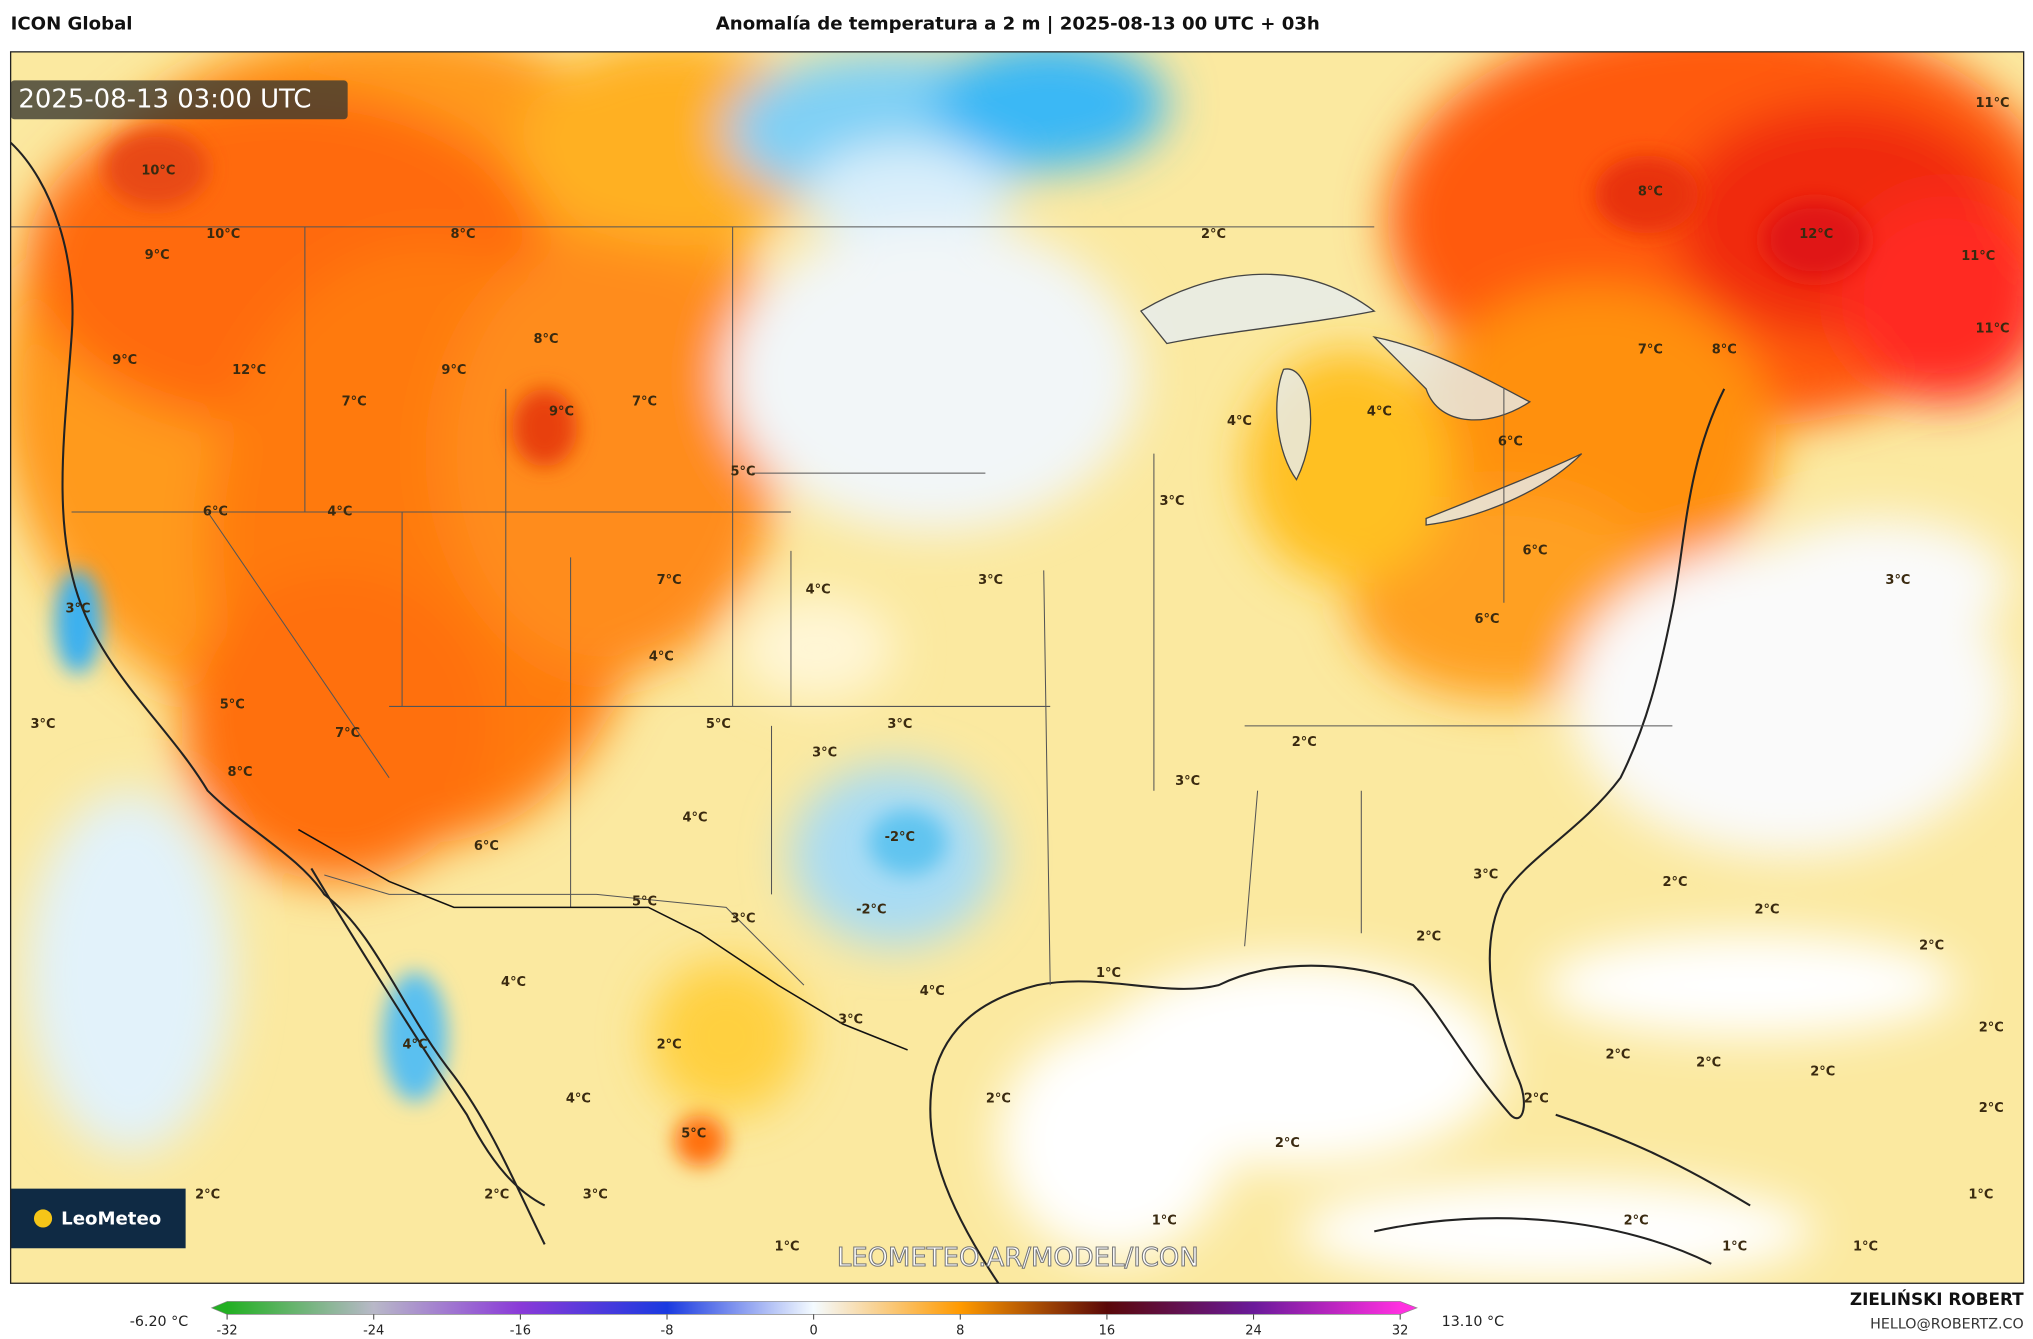 This screenshot has height=1339, width=2033. I want to click on timestamp-box, so click(179, 100).